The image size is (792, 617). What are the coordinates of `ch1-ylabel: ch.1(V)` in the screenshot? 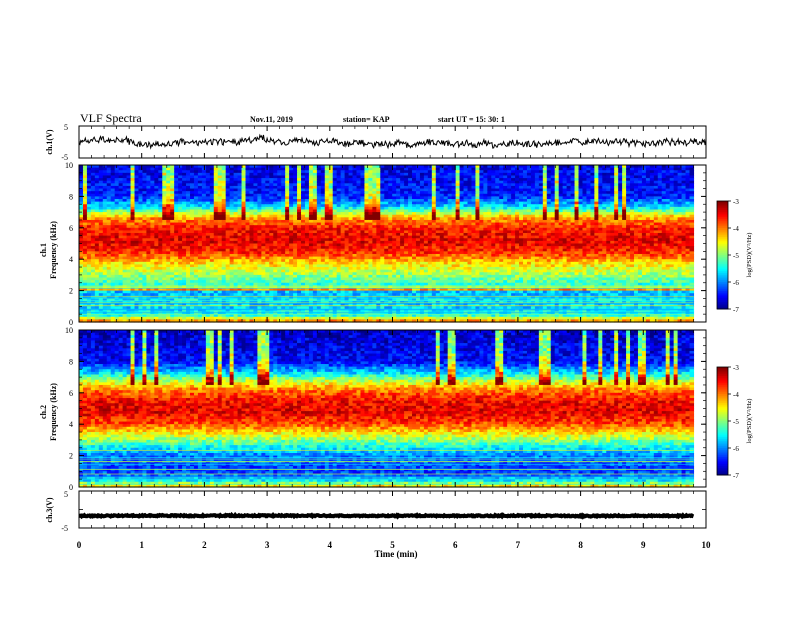 It's located at (49, 141).